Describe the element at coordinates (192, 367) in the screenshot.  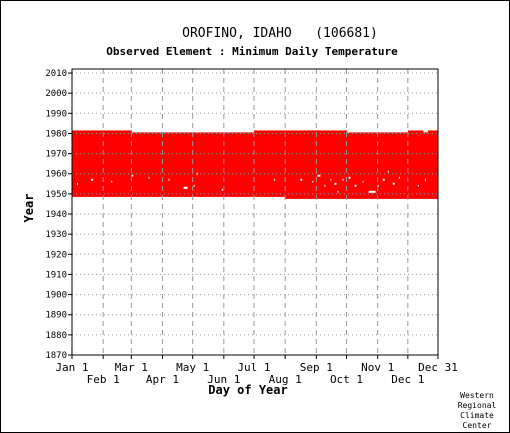
I see `x-tick-label-upper-2: May 1` at that location.